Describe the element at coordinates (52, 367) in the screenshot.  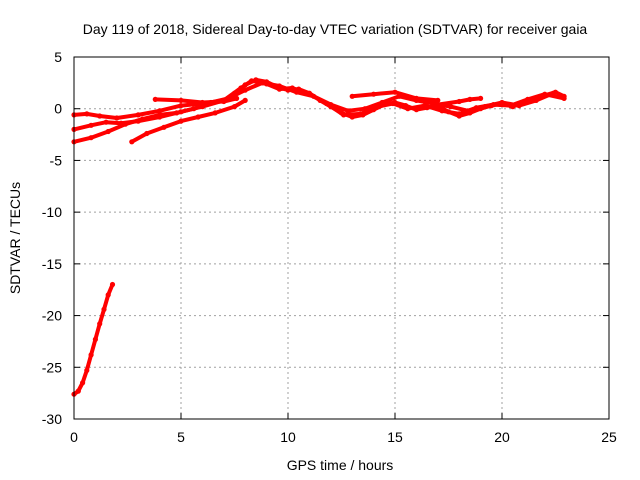
I see `y-tick-label: -25` at that location.